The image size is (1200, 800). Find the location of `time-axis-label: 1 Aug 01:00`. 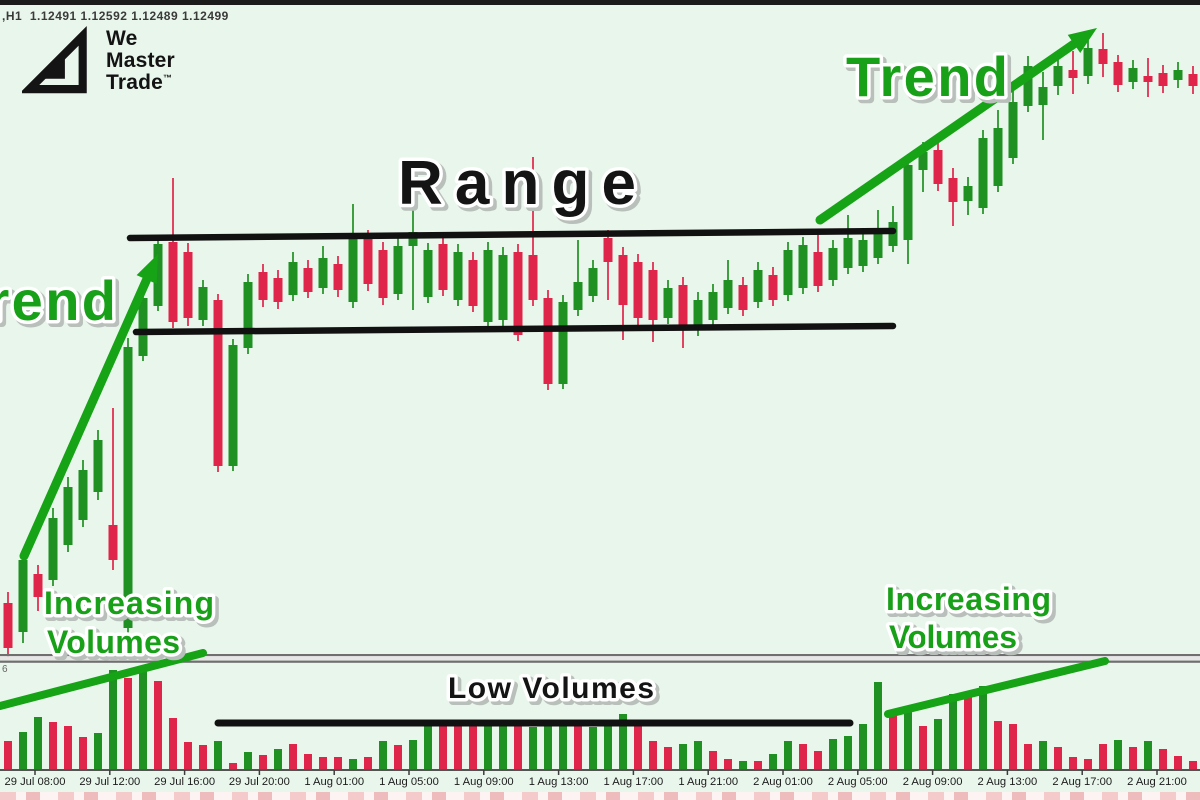

time-axis-label: 1 Aug 01:00 is located at coordinates (334, 782).